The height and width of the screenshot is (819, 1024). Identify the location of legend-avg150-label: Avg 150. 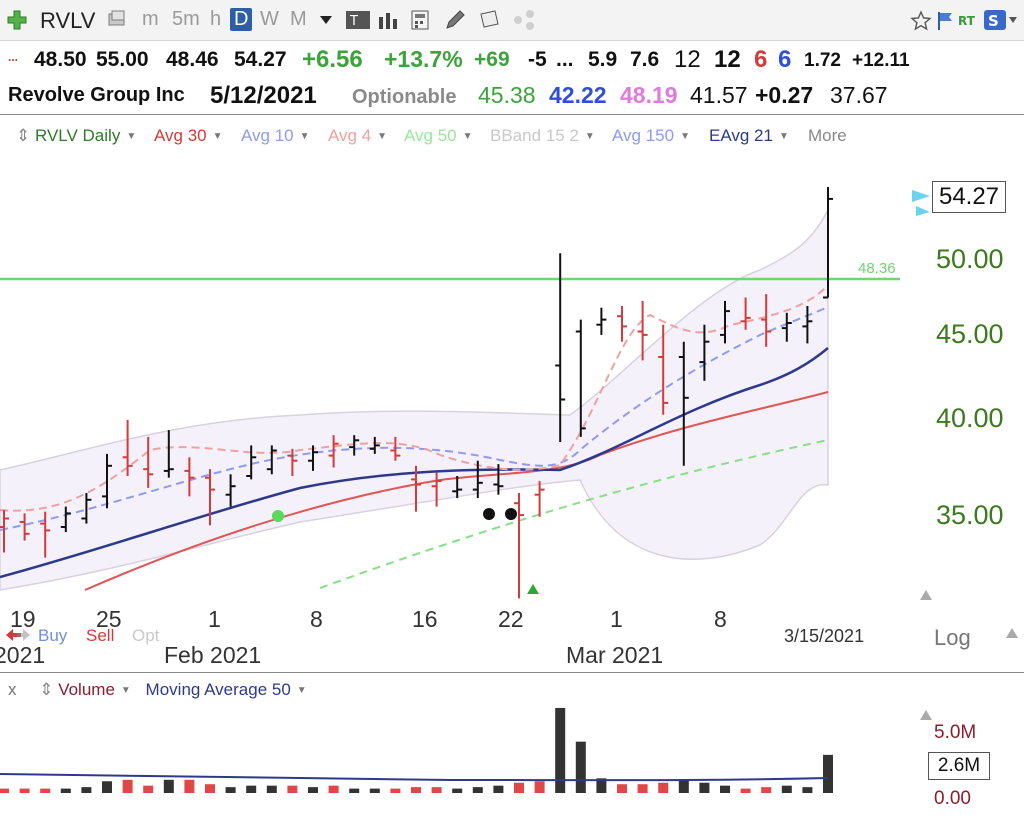
(643, 135).